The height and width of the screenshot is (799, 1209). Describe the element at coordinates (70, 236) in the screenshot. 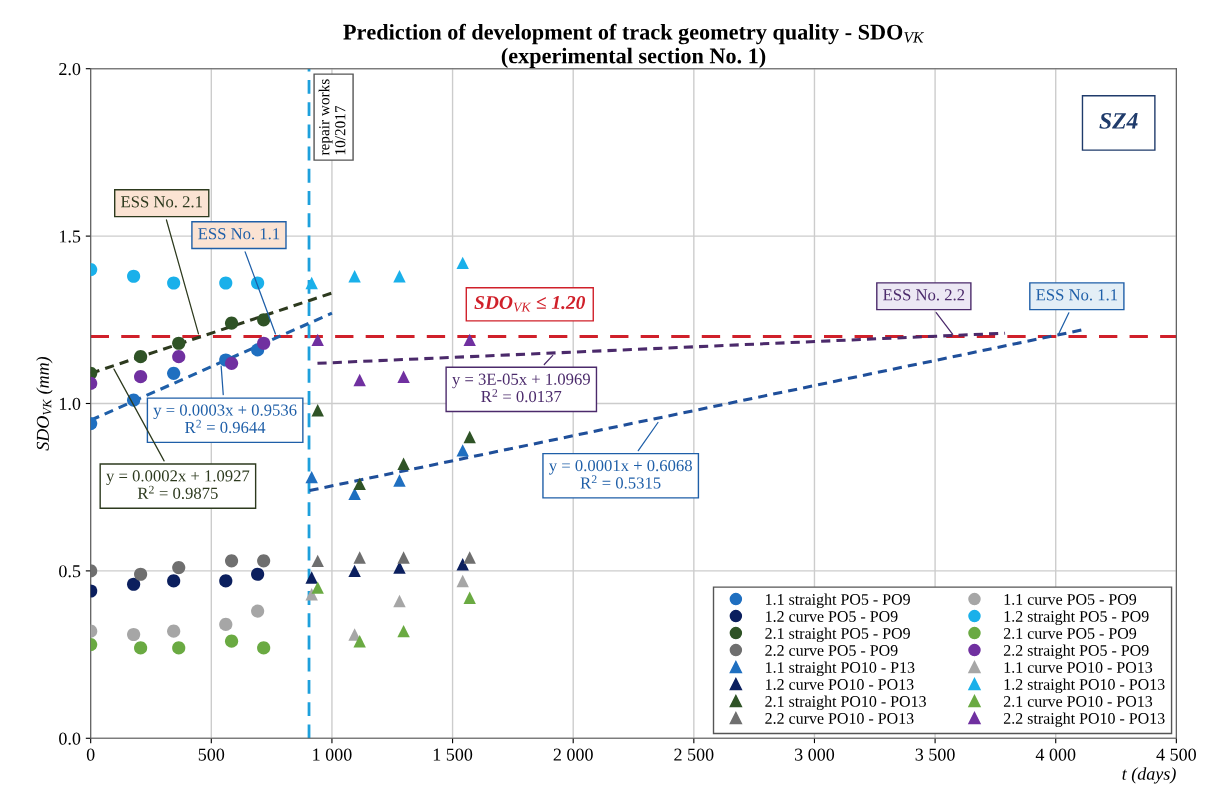

I see `y-tick-label: 1.5` at that location.